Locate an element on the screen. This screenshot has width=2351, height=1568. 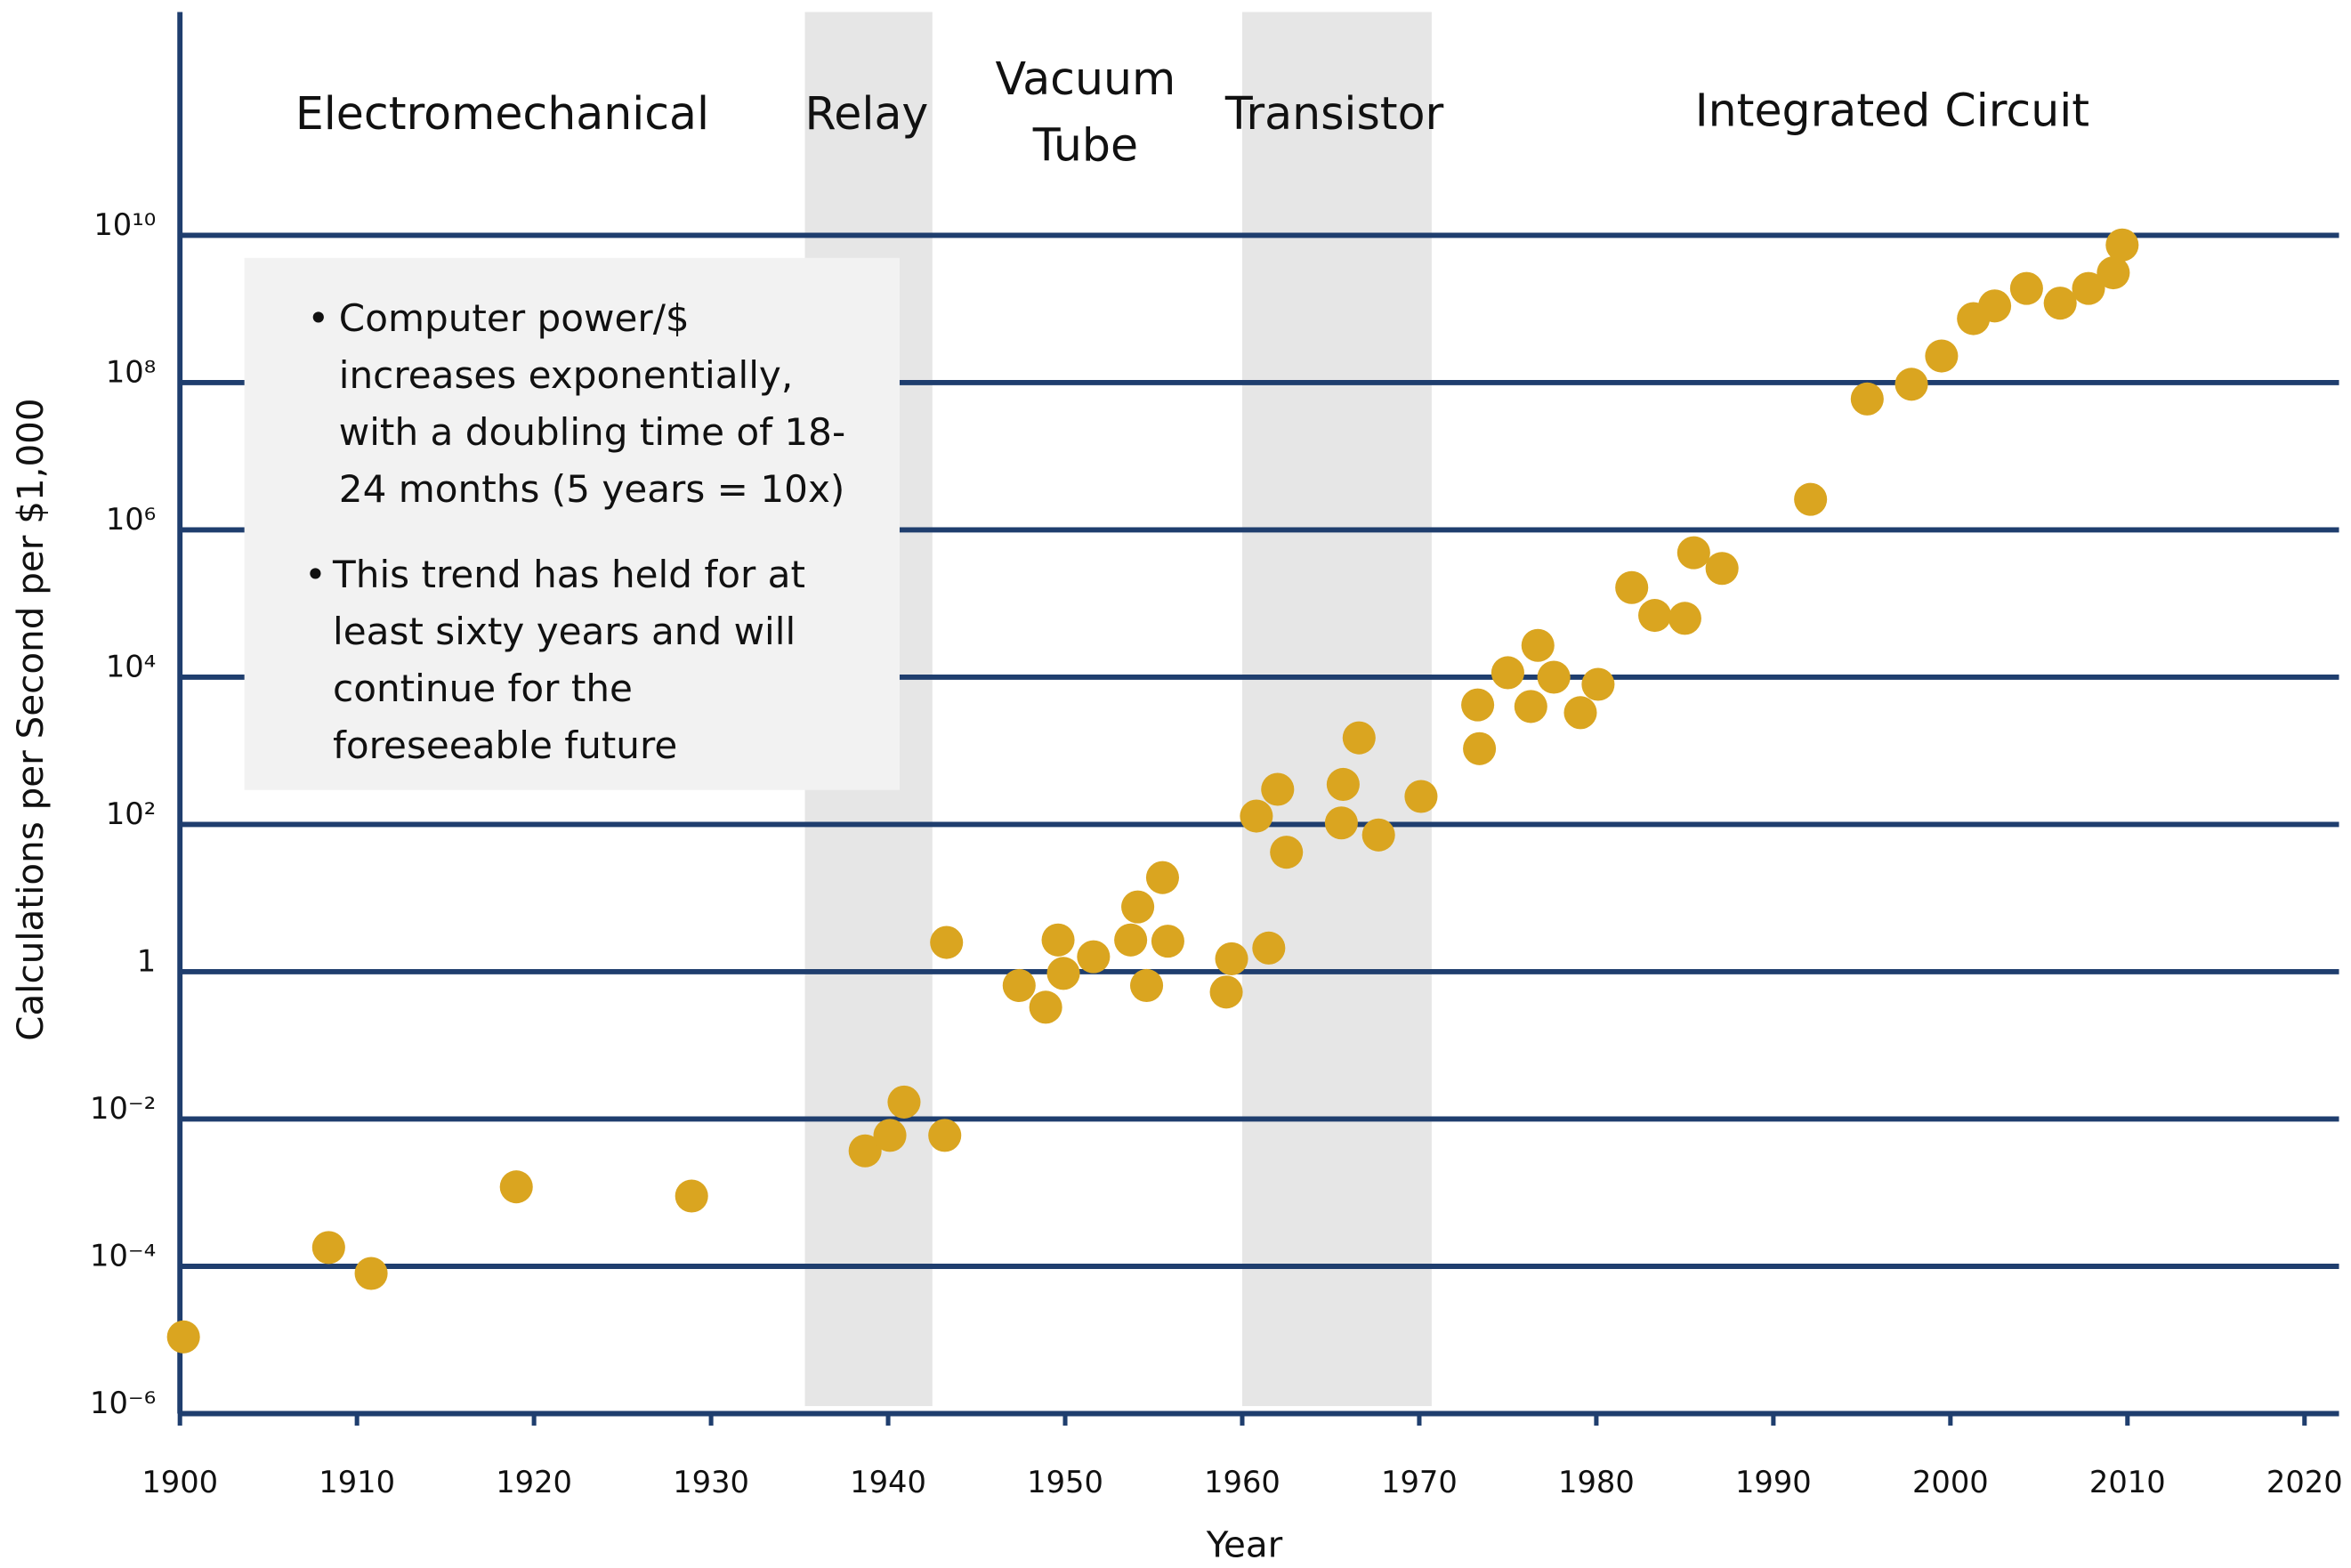
x-tick-label: 1900 is located at coordinates (179, 1482).